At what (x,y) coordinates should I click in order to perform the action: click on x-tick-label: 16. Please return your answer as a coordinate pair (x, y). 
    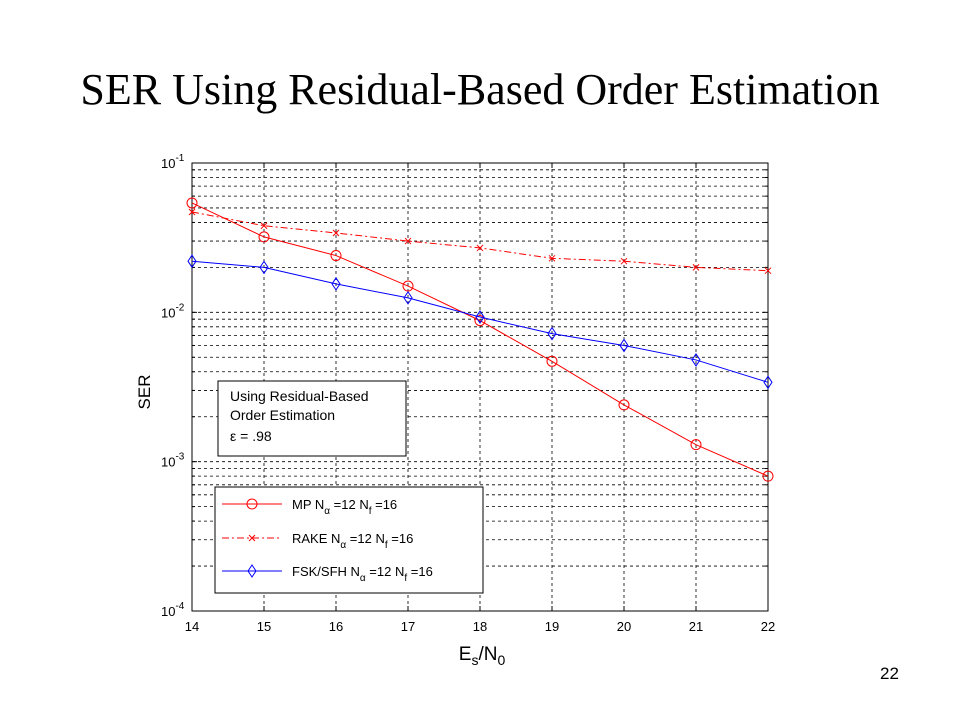
    Looking at the image, I should click on (336, 626).